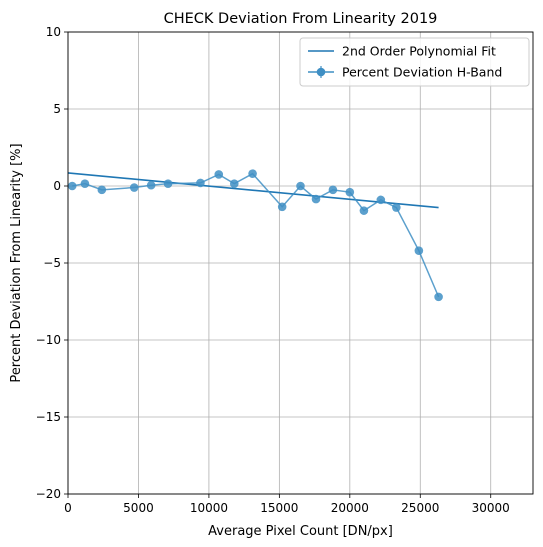  Describe the element at coordinates (350, 508) in the screenshot. I see `x-tick-label: 20000` at that location.